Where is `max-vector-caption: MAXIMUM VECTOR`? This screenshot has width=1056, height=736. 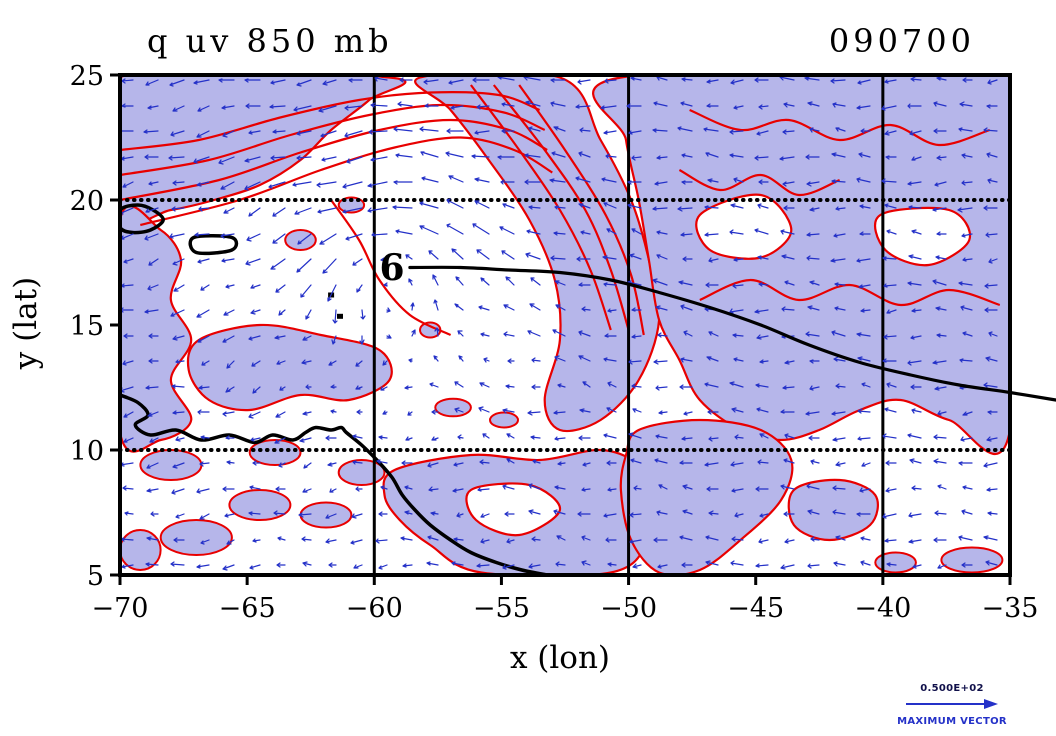 max-vector-caption: MAXIMUM VECTOR is located at coordinates (952, 721).